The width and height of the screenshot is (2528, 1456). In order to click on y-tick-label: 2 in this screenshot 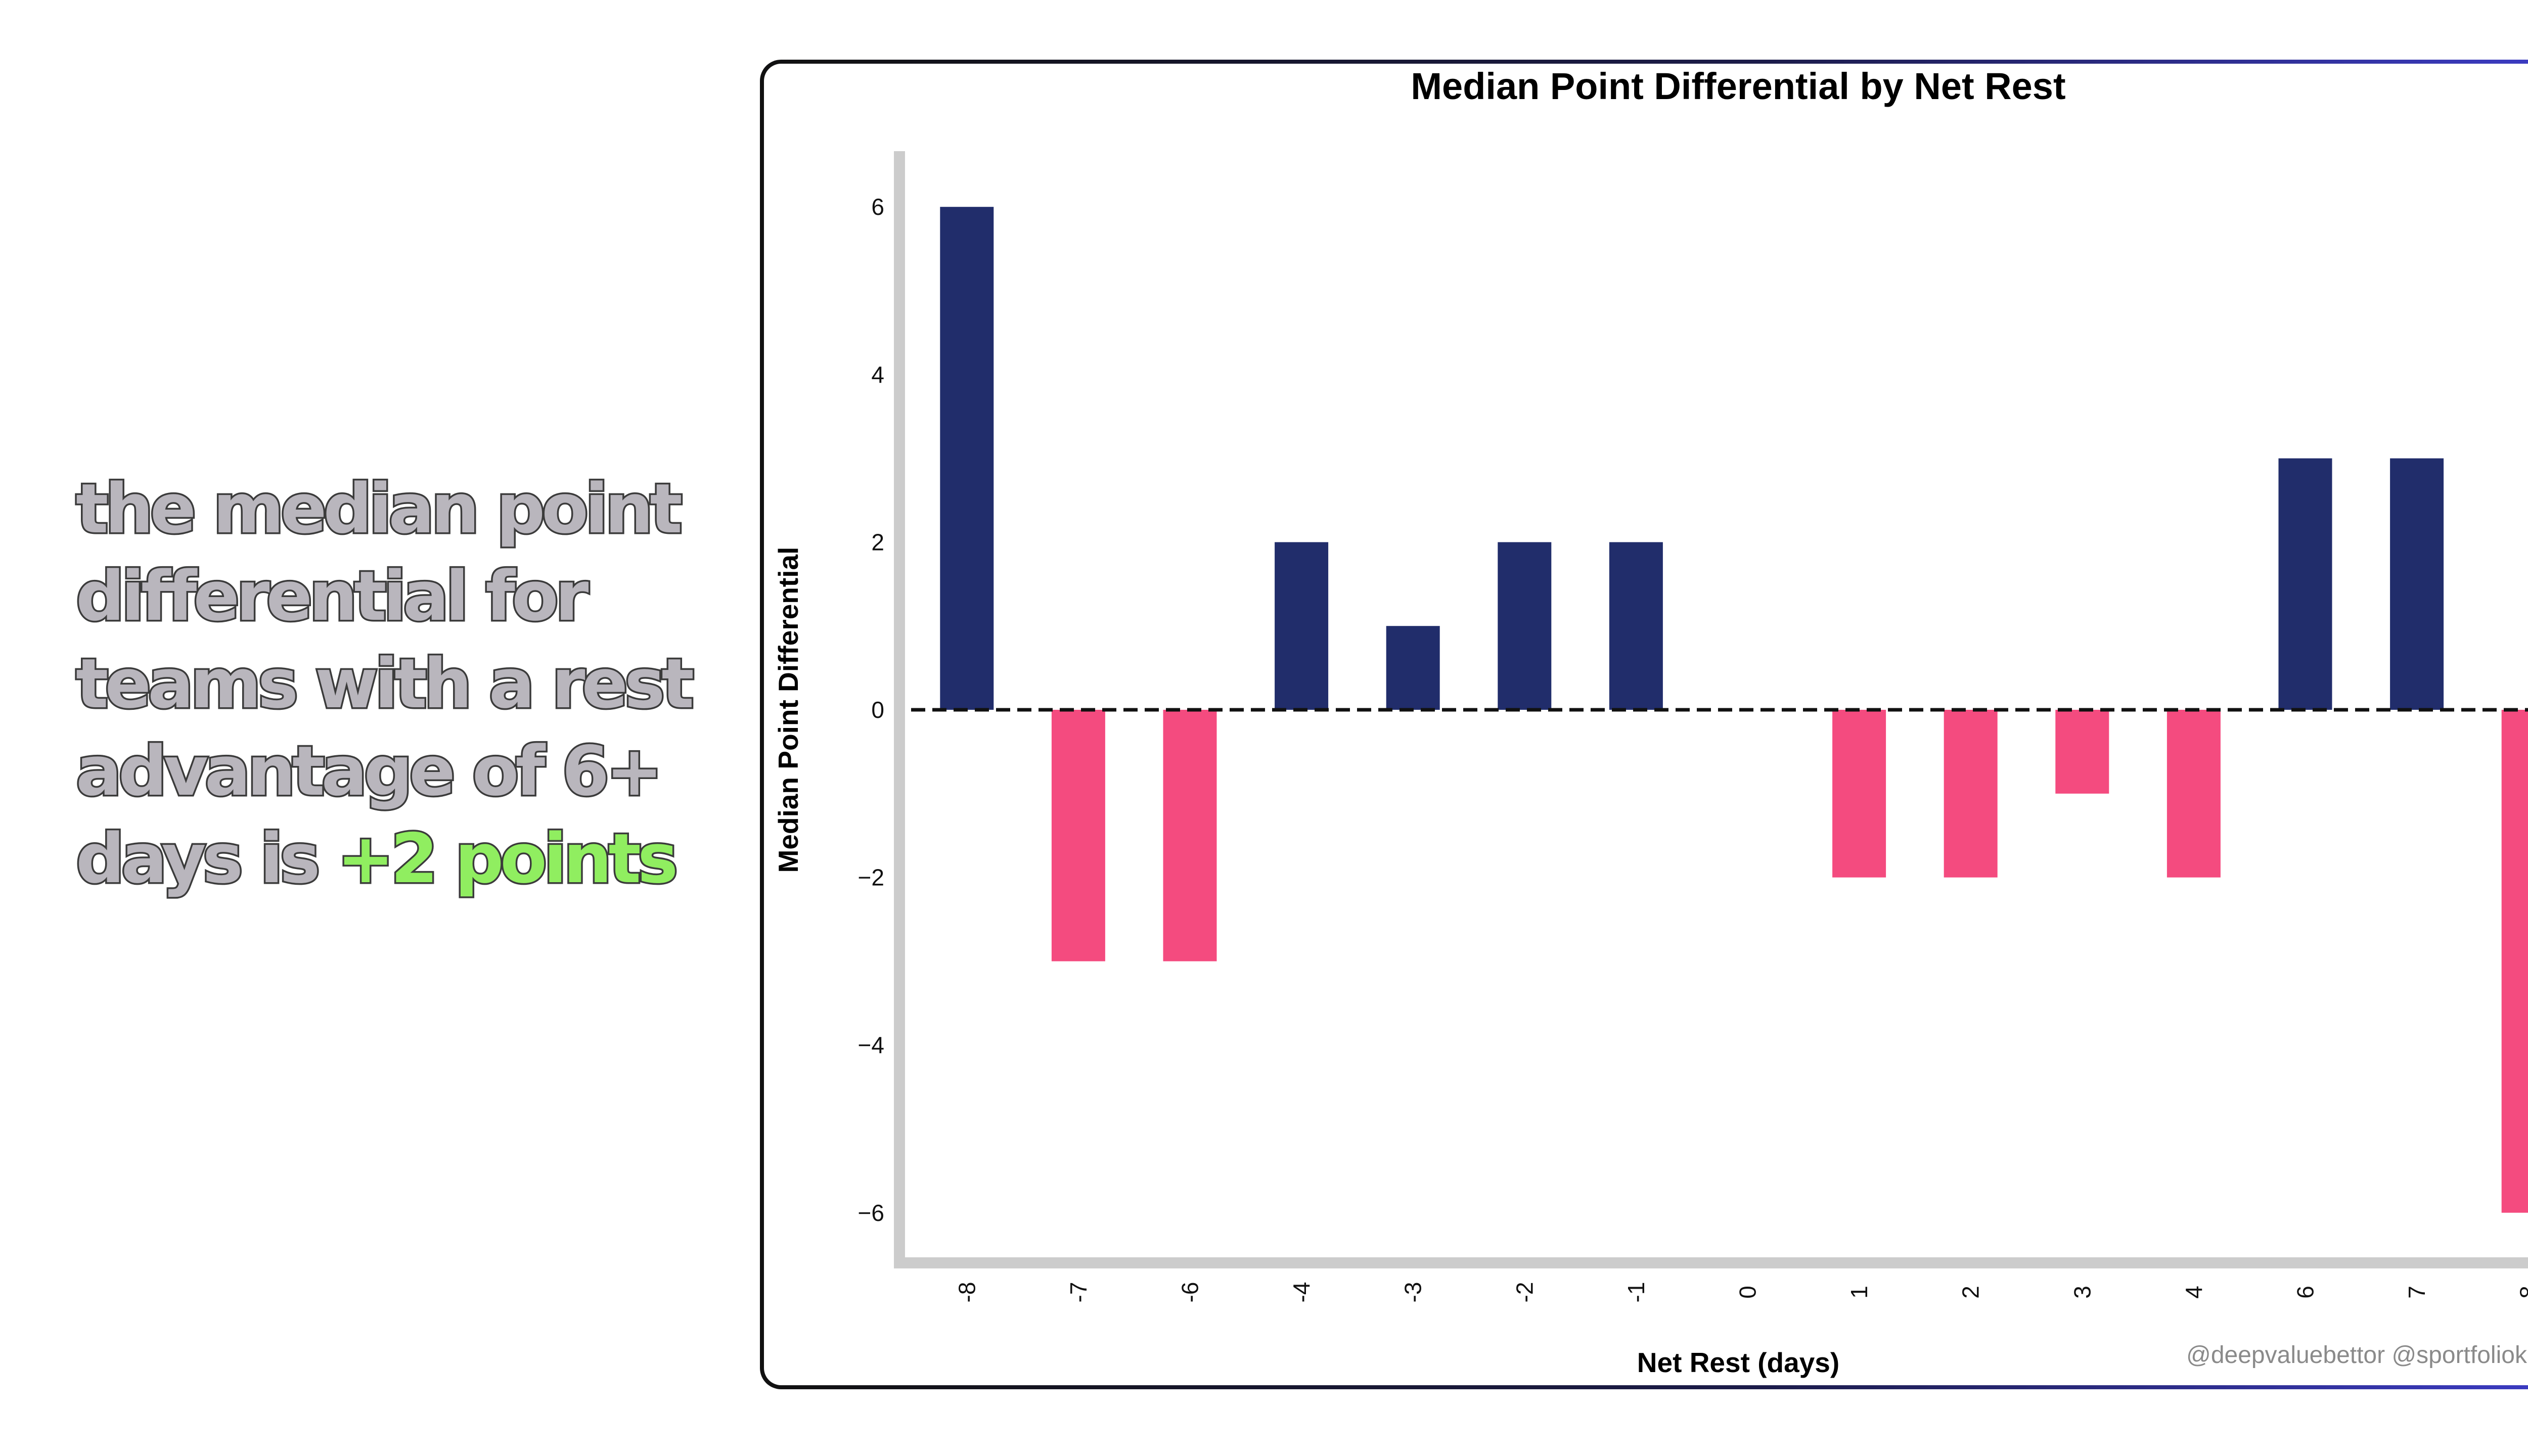, I will do `click(878, 542)`.